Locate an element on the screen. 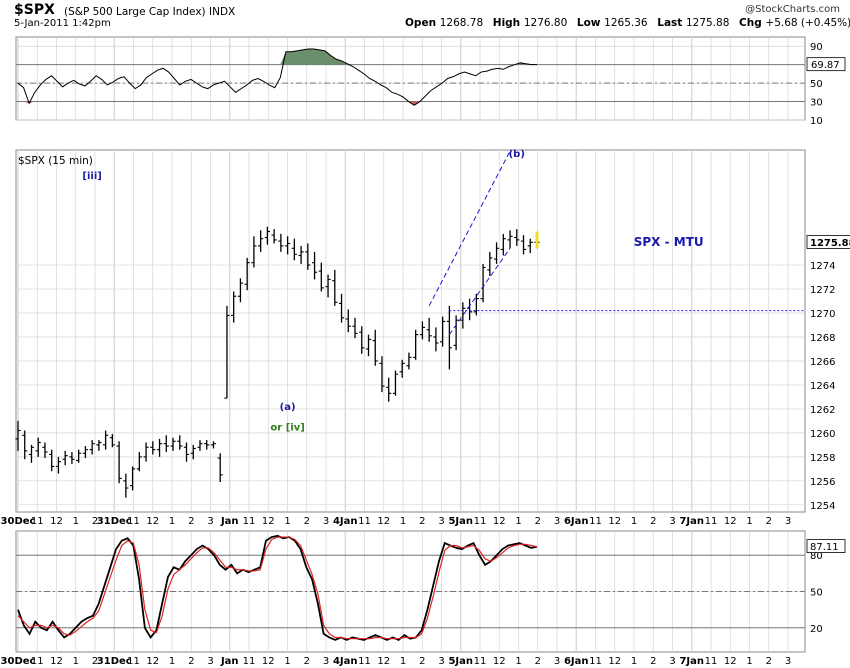 The height and width of the screenshot is (668, 850). open-label: Open is located at coordinates (421, 23).